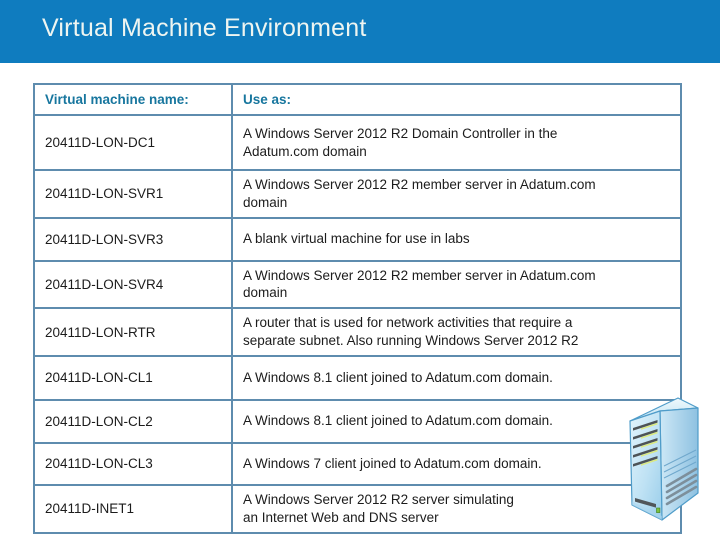  Describe the element at coordinates (133, 508) in the screenshot. I see `vm-name: 20411D-INET1` at that location.